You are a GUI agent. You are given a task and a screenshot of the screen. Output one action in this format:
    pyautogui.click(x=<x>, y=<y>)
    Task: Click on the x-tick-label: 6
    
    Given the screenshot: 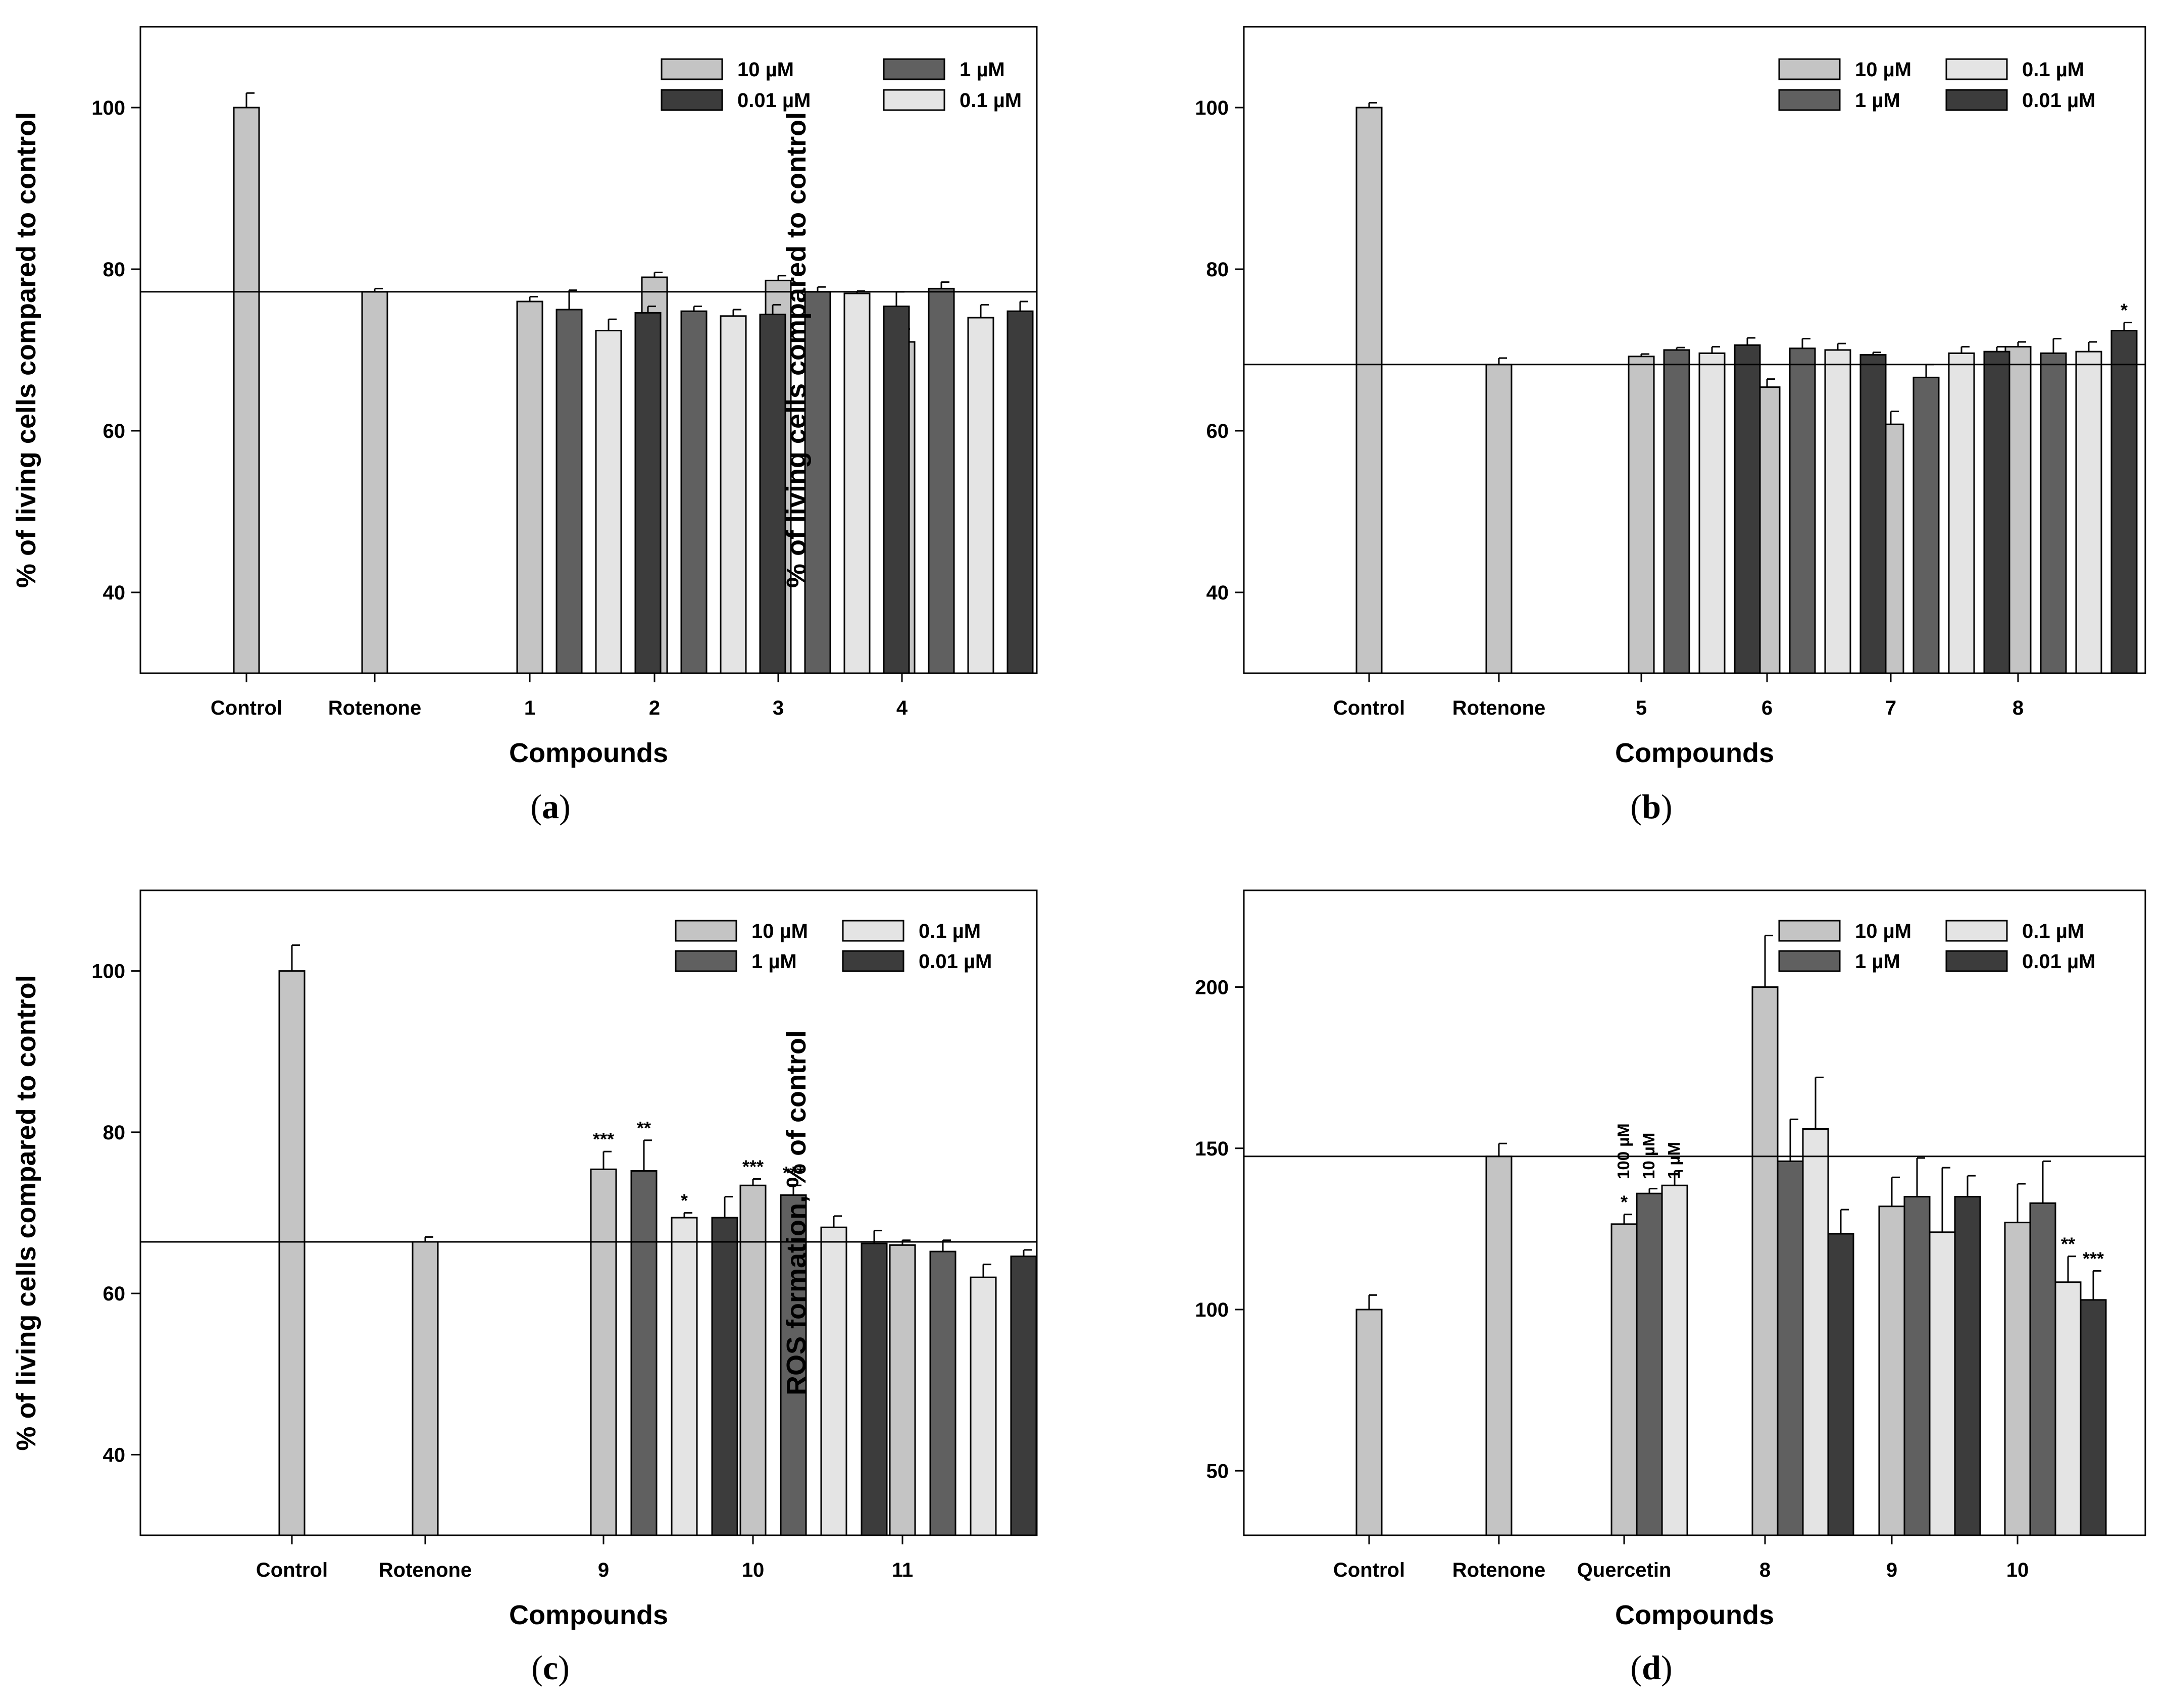 What is the action you would take?
    pyautogui.click(x=1767, y=708)
    